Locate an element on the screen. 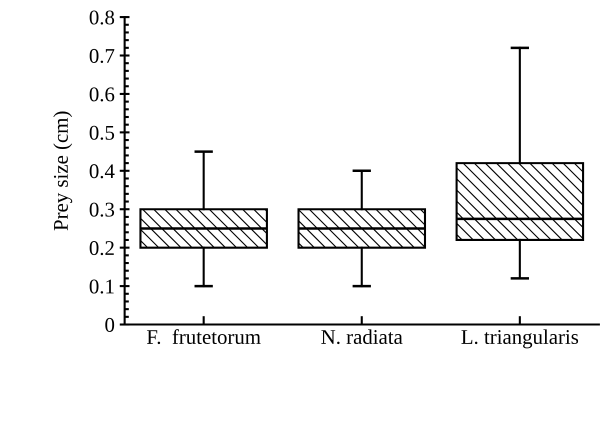  x-tick-label: F. frutetorum is located at coordinates (203, 336).